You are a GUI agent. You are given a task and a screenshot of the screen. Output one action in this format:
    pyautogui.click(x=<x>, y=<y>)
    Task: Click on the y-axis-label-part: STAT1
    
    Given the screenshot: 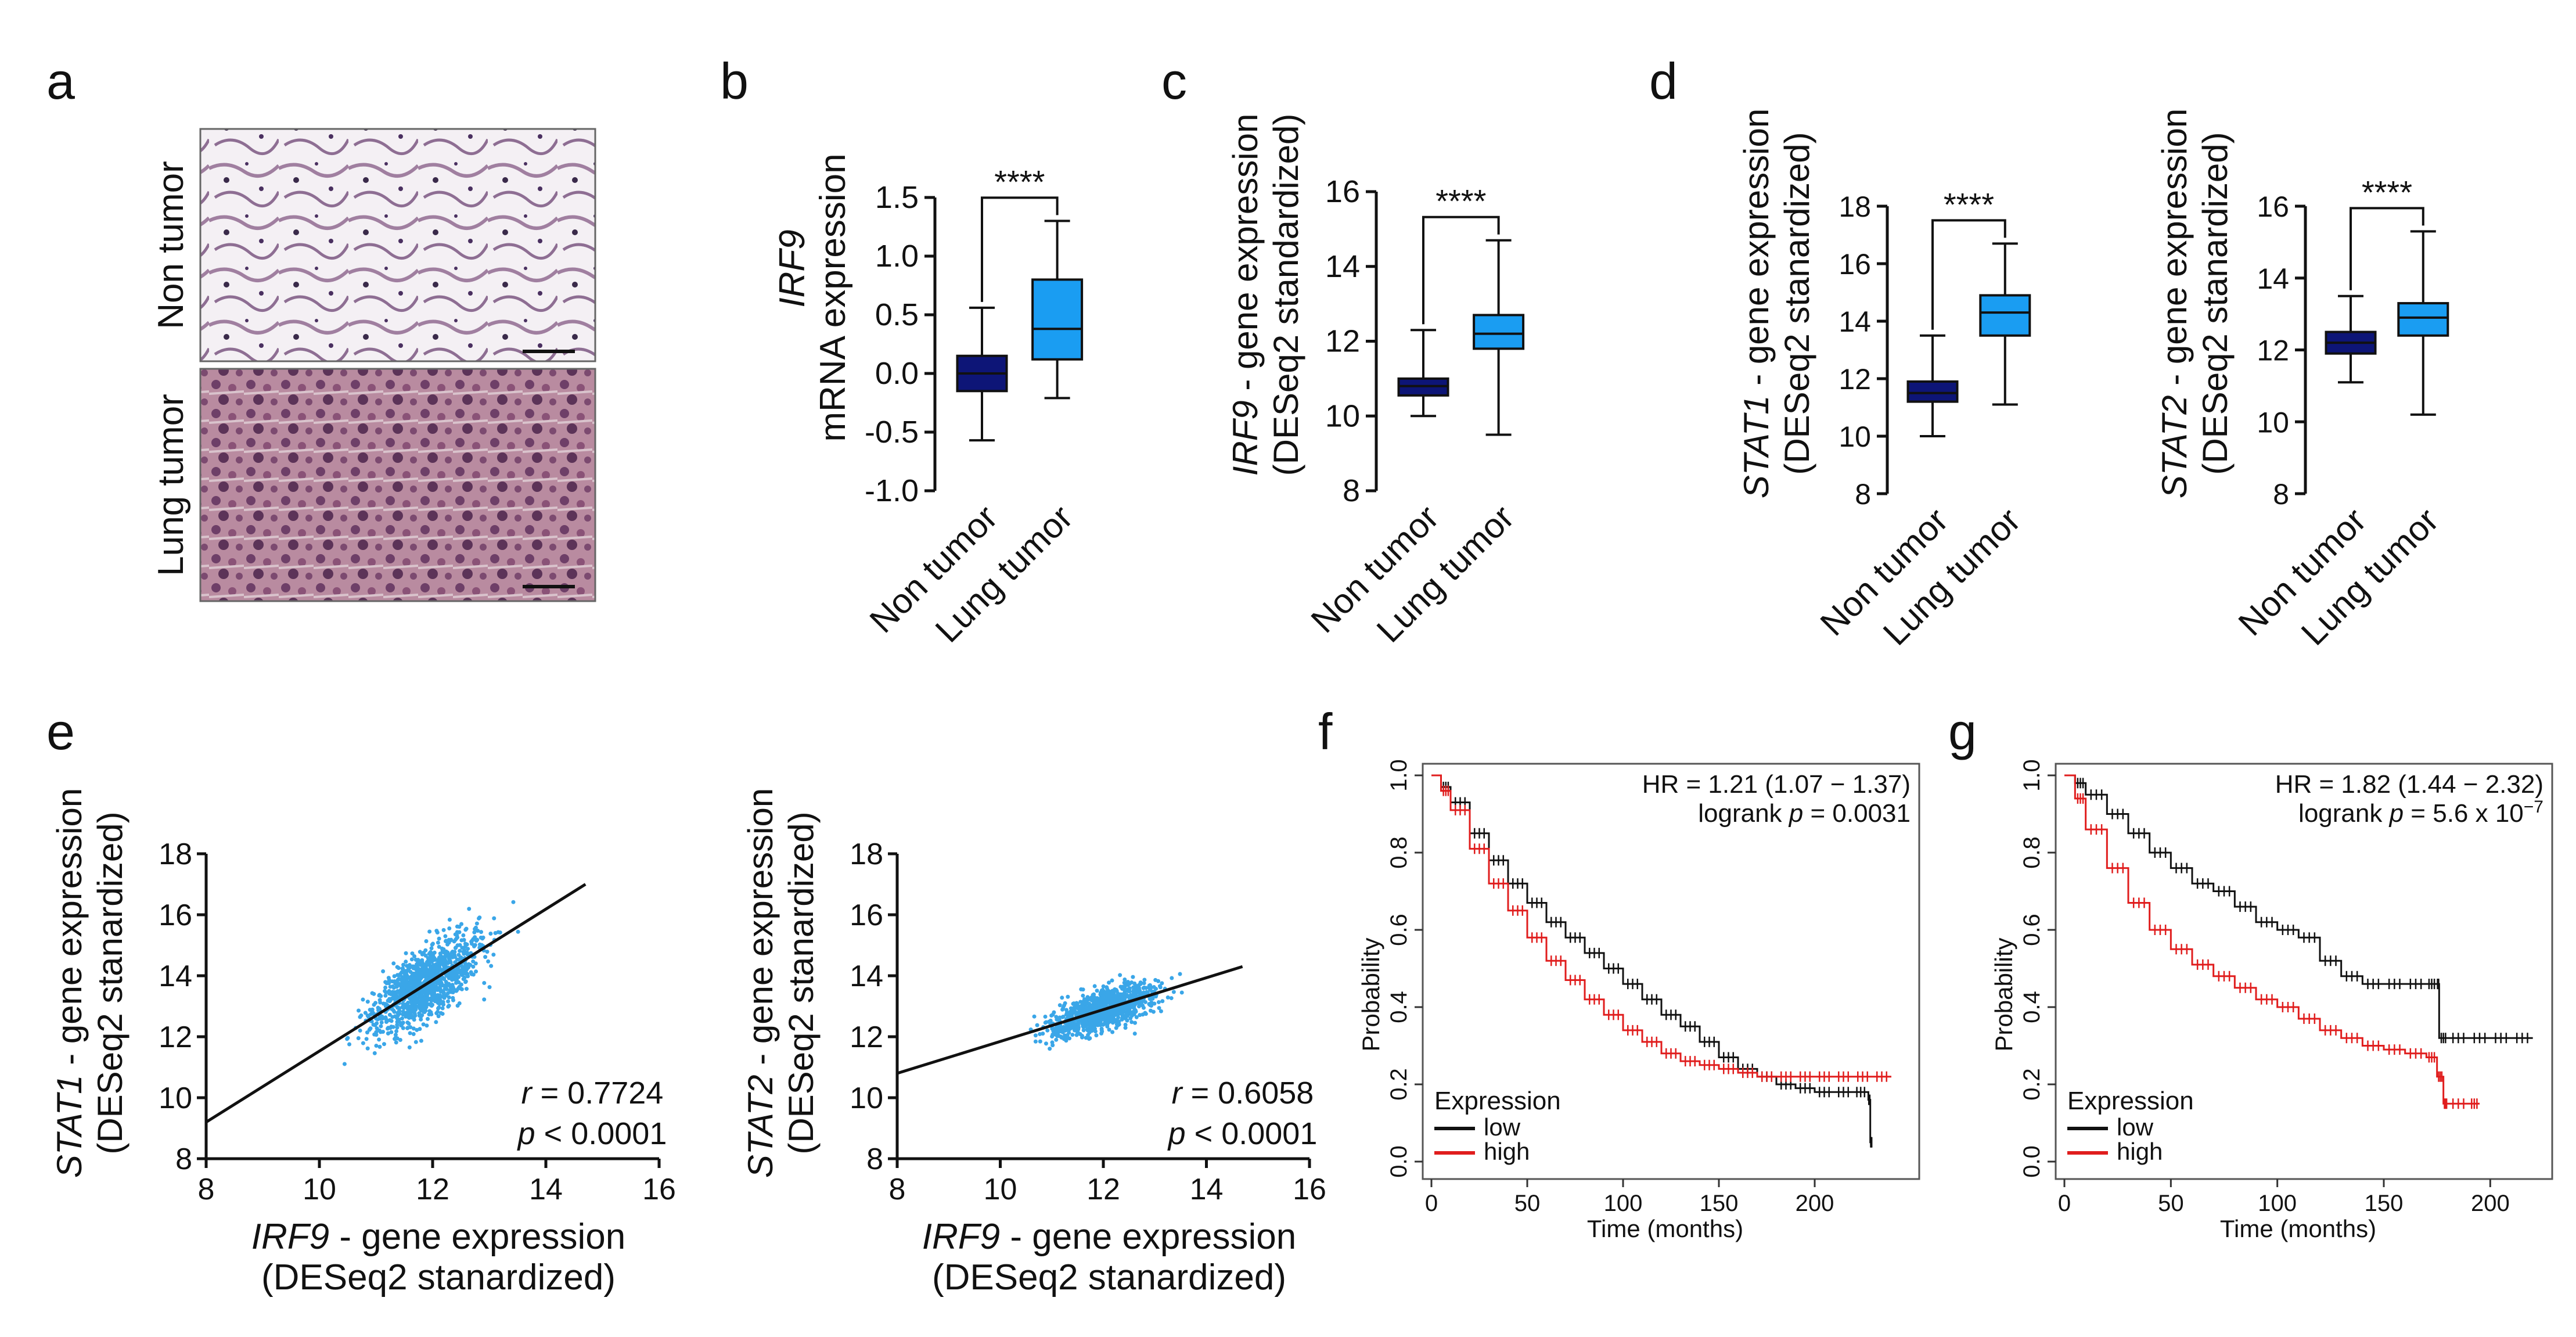 What is the action you would take?
    pyautogui.click(x=69, y=1126)
    